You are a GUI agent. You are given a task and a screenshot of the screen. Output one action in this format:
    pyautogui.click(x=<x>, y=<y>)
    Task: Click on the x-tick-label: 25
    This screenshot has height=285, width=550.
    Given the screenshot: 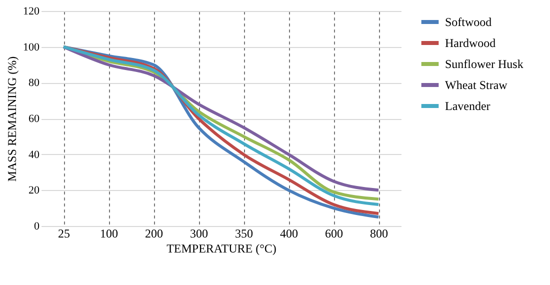 What is the action you would take?
    pyautogui.click(x=64, y=233)
    